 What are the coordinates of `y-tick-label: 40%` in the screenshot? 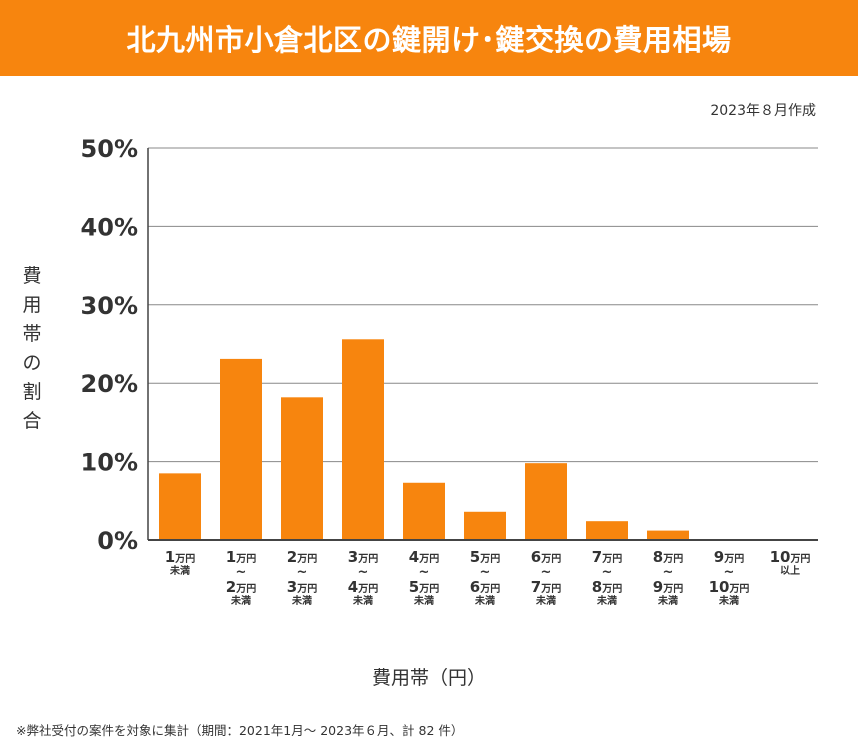 It's located at (109, 227).